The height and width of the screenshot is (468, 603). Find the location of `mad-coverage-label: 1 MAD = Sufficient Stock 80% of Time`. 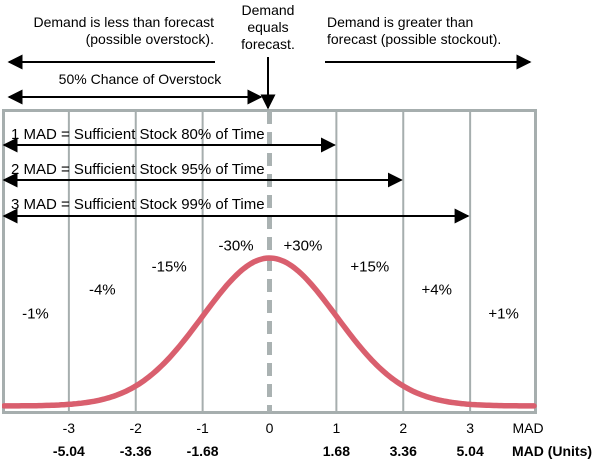

mad-coverage-label: 1 MAD = Sufficient Stock 80% of Time is located at coordinates (138, 134).